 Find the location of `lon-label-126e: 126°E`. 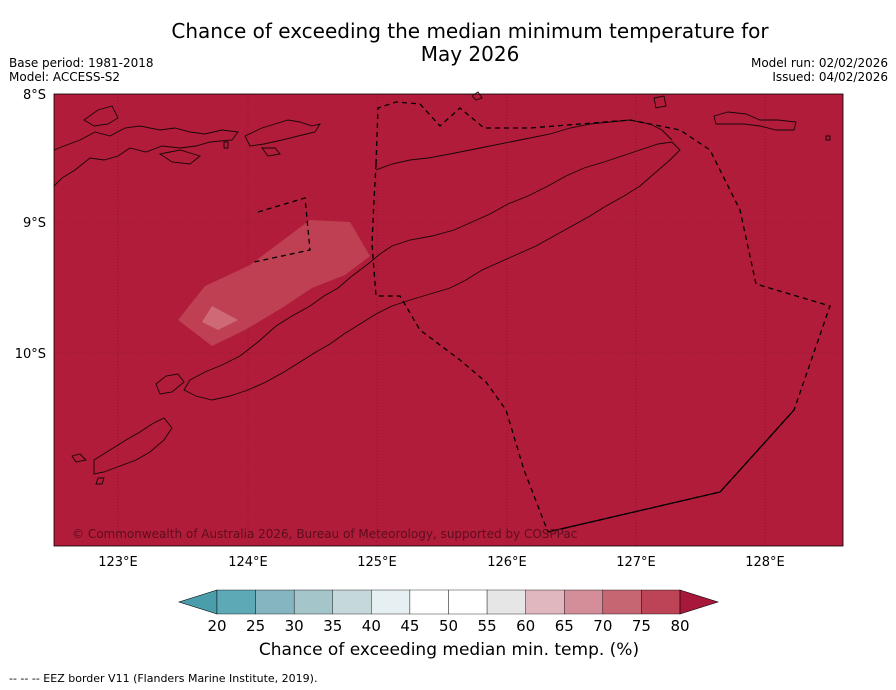

lon-label-126e: 126°E is located at coordinates (507, 562).